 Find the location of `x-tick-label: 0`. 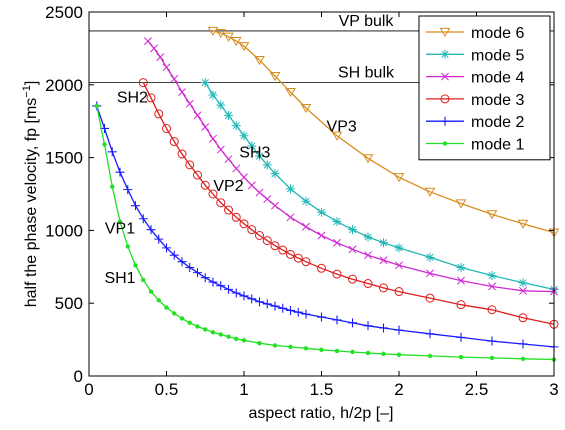

x-tick-label: 0 is located at coordinates (88, 389).